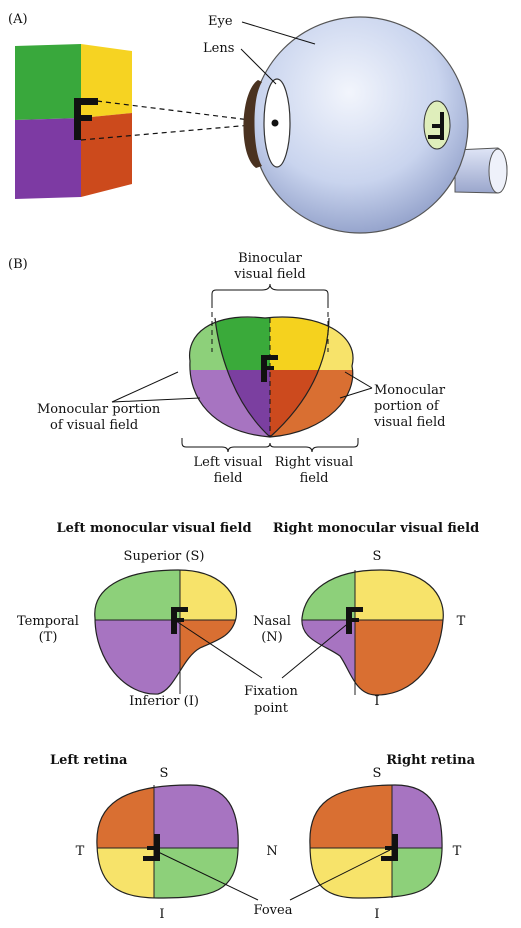 The height and width of the screenshot is (928, 521). I want to click on lens-label: Lens, so click(218, 48).